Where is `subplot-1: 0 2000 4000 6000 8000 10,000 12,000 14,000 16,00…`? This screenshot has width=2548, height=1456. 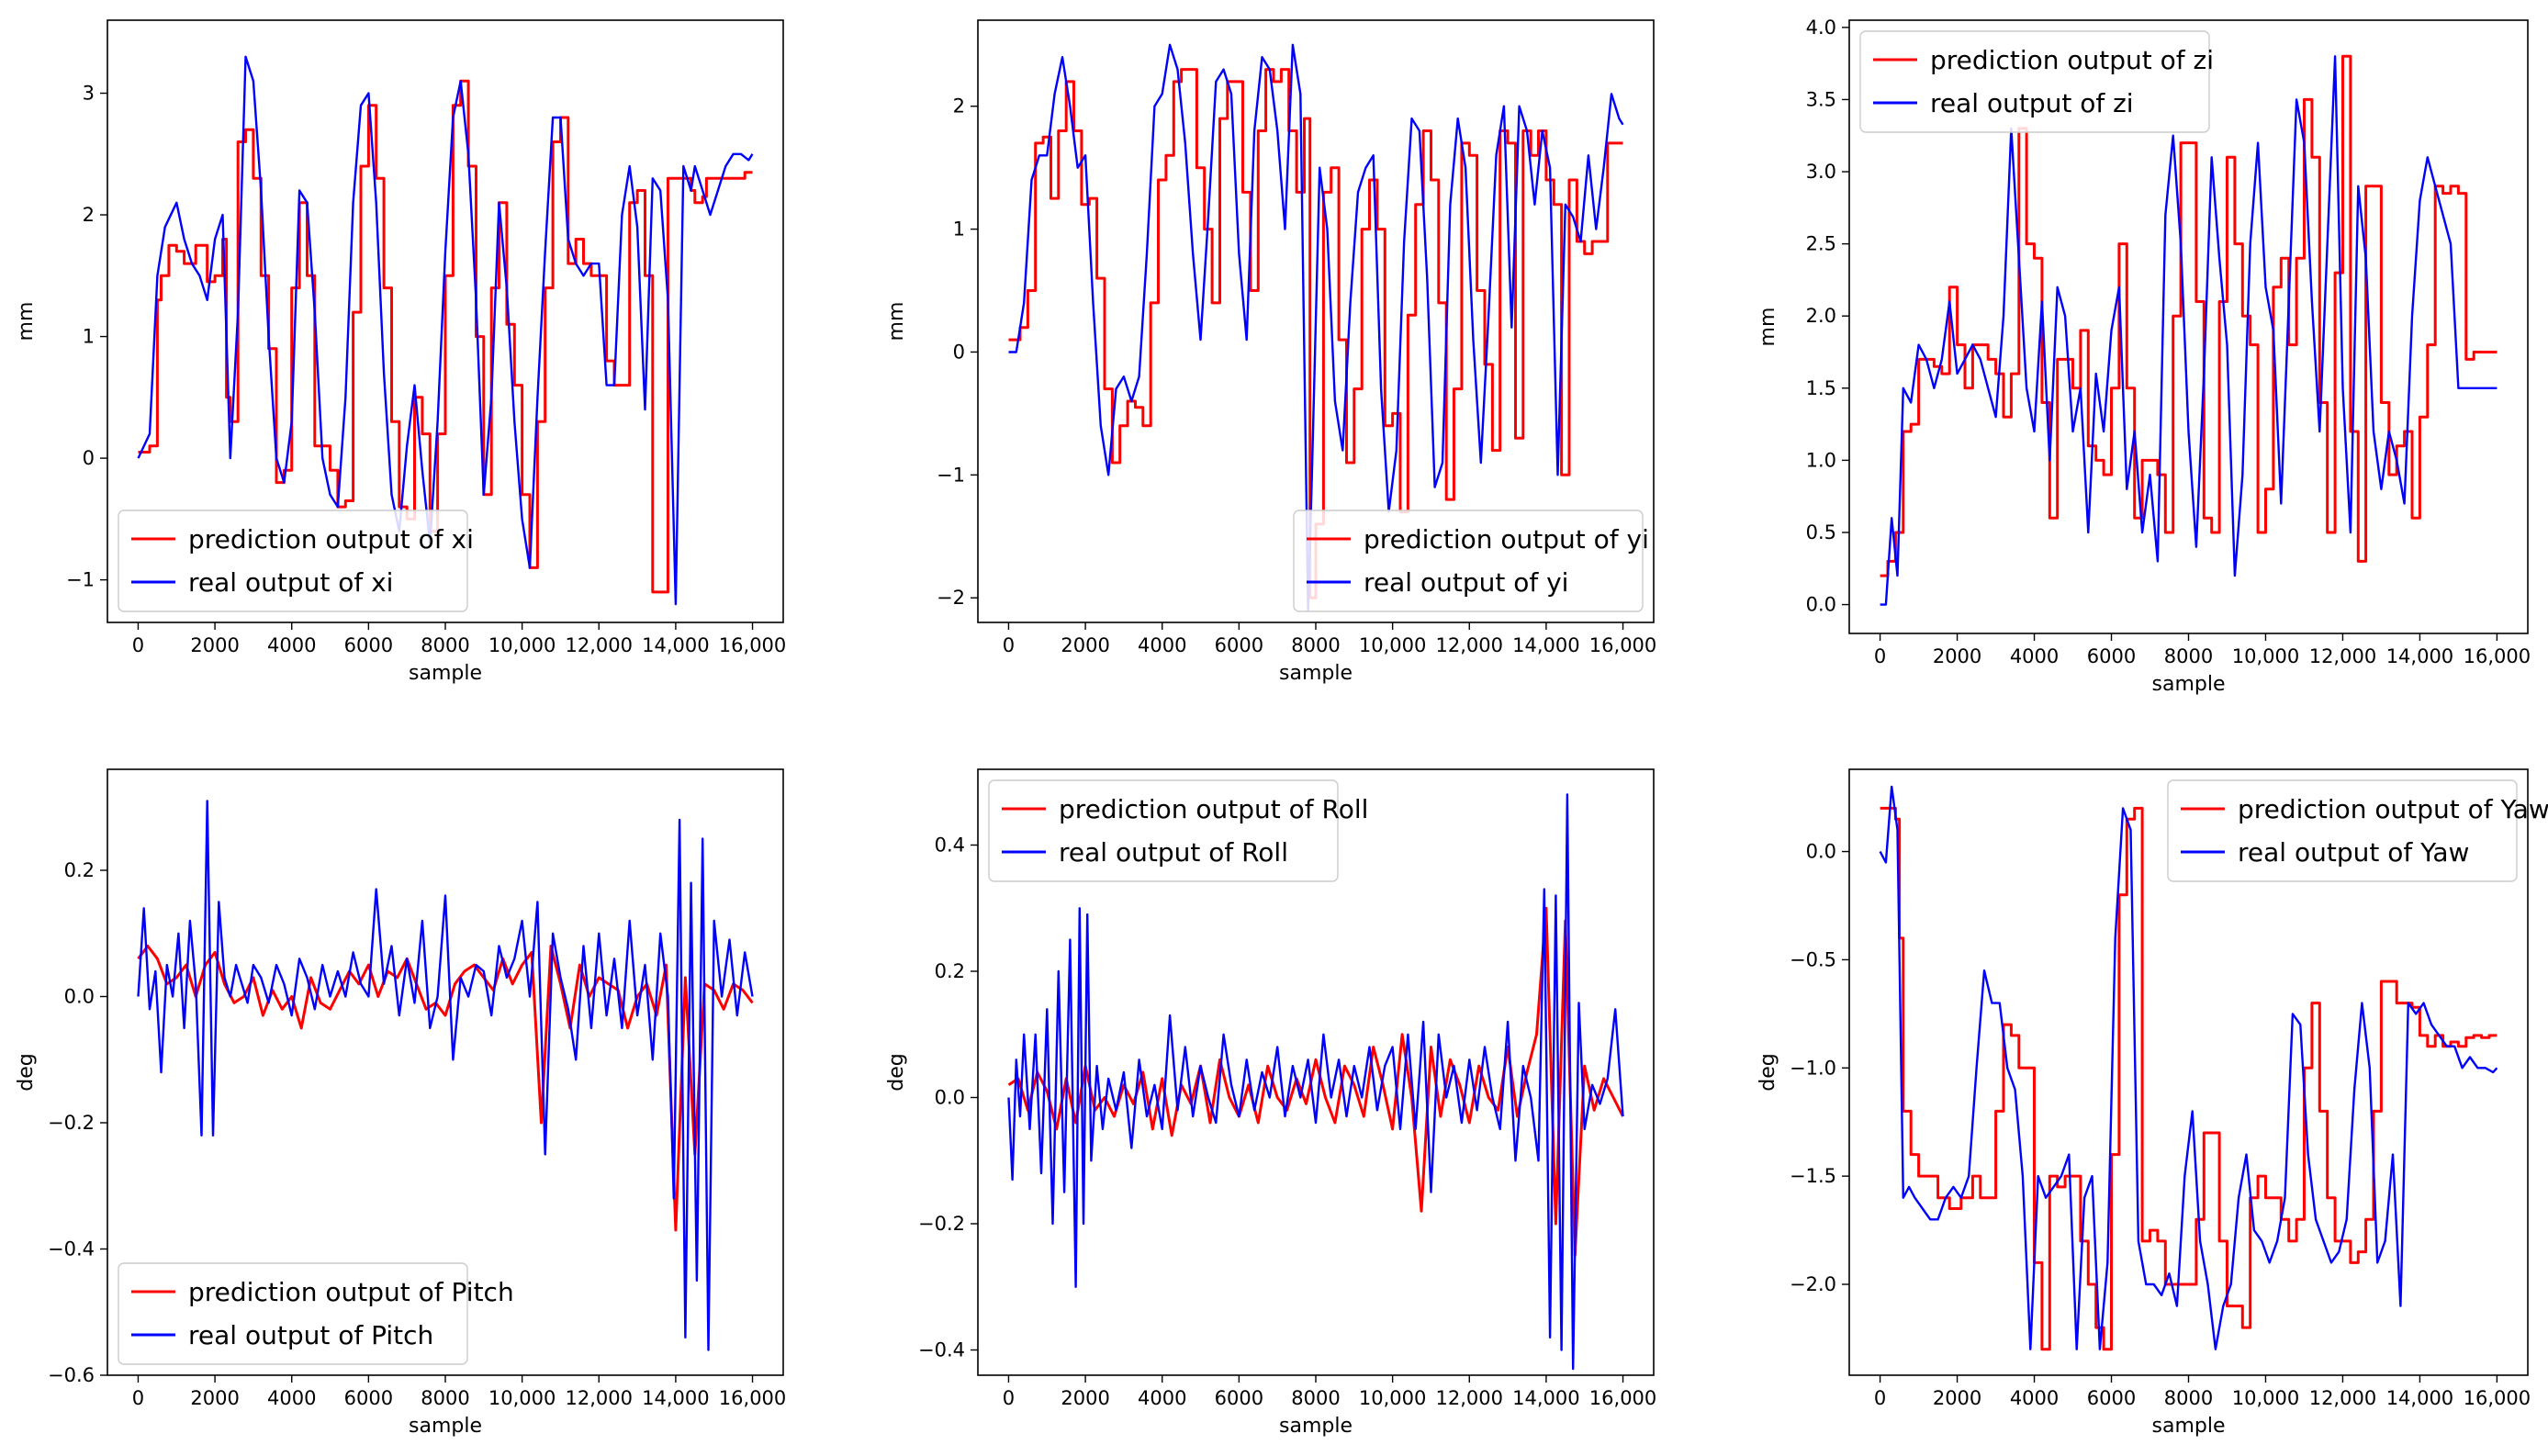 subplot-1: 0 2000 4000 6000 8000 10,000 12,000 14,000 16,00… is located at coordinates (400, 352).